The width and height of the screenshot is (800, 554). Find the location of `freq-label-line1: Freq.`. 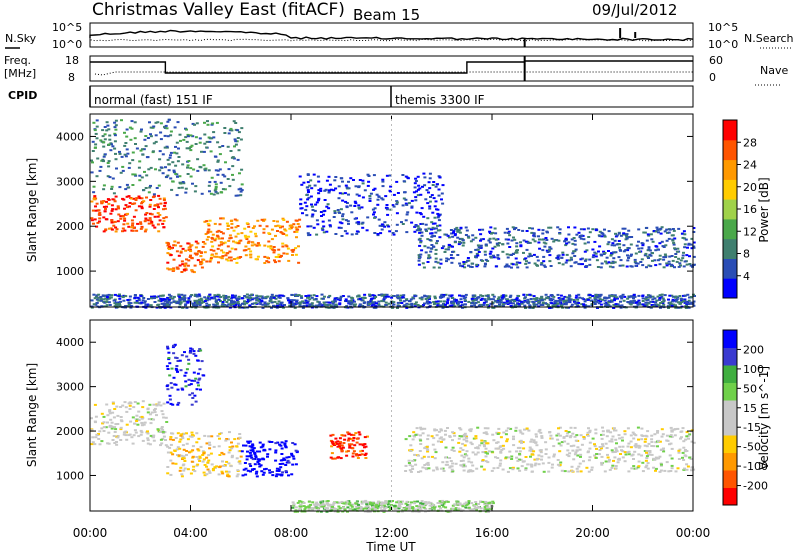

freq-label-line1: Freq. is located at coordinates (17, 60).